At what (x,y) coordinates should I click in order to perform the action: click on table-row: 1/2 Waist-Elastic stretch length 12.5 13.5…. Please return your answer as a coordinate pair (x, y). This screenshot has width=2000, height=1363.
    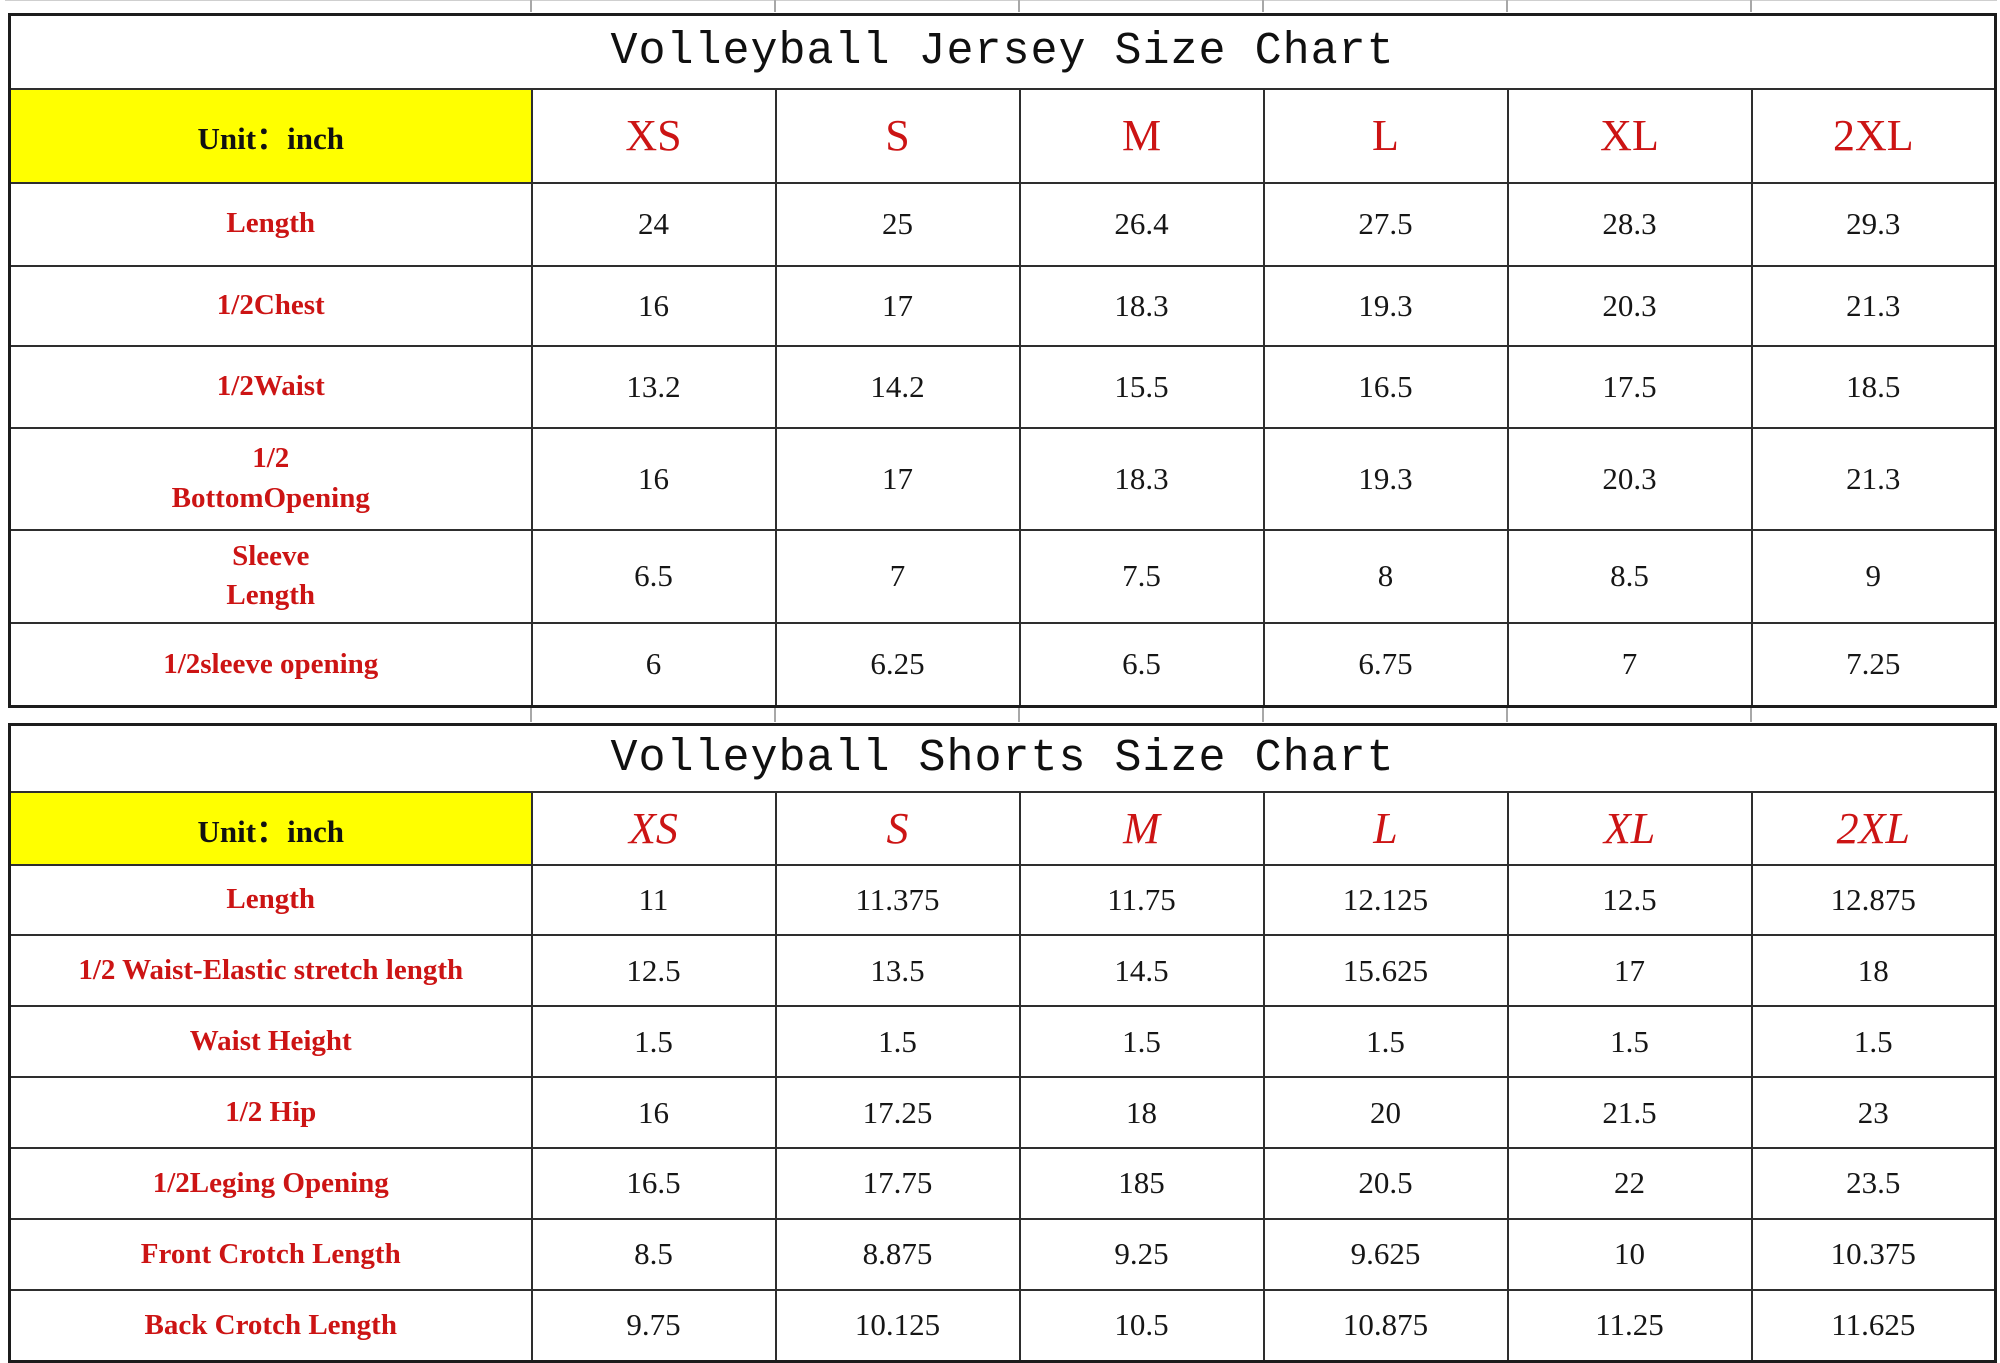
    Looking at the image, I should click on (1002, 971).